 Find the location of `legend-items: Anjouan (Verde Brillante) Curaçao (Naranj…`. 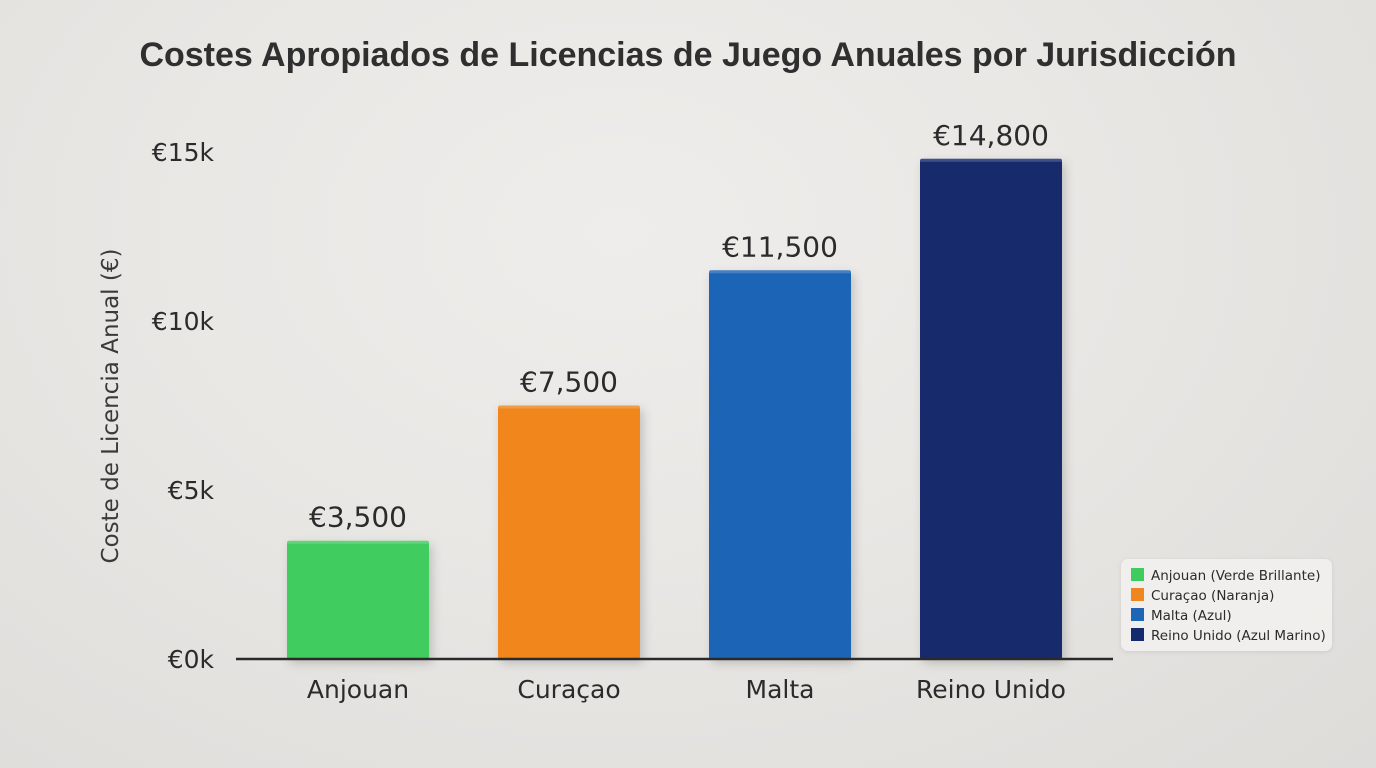

legend-items: Anjouan (Verde Brillante) Curaçao (Naranj… is located at coordinates (1228, 606).